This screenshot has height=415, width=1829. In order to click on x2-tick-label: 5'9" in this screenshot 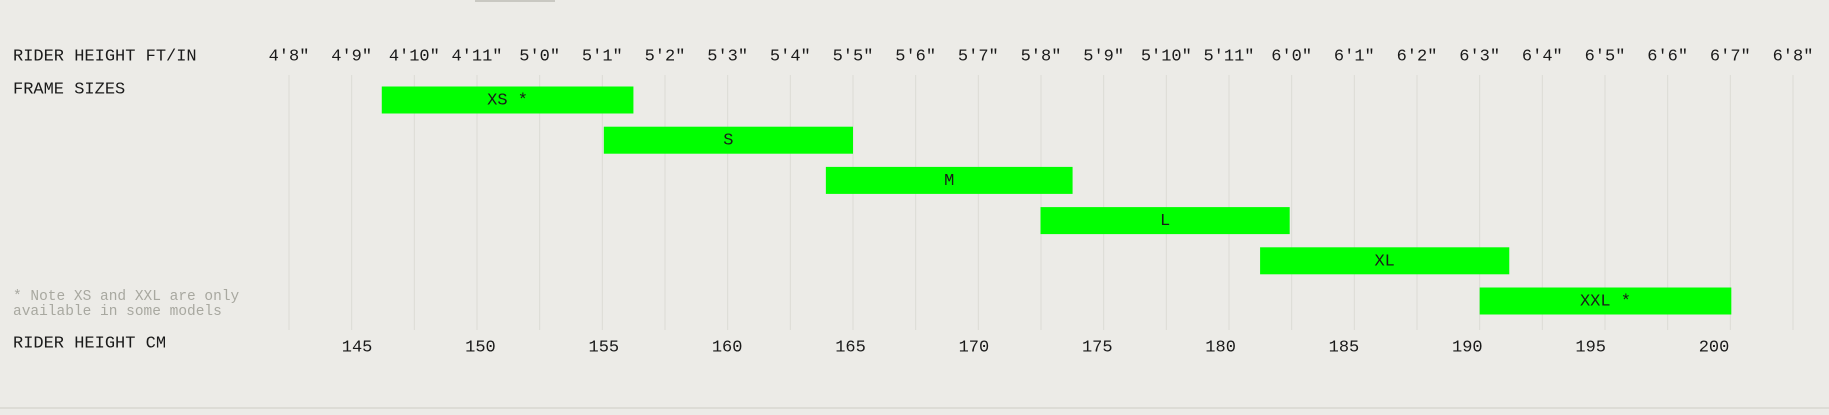, I will do `click(1103, 56)`.